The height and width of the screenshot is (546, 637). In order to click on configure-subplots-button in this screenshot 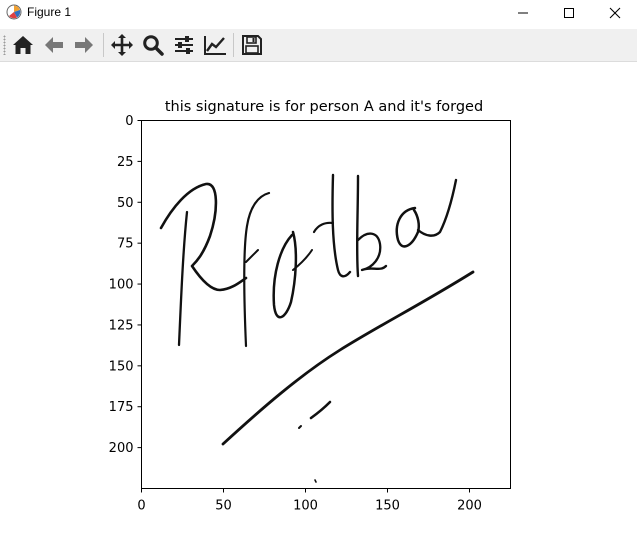, I will do `click(184, 45)`.